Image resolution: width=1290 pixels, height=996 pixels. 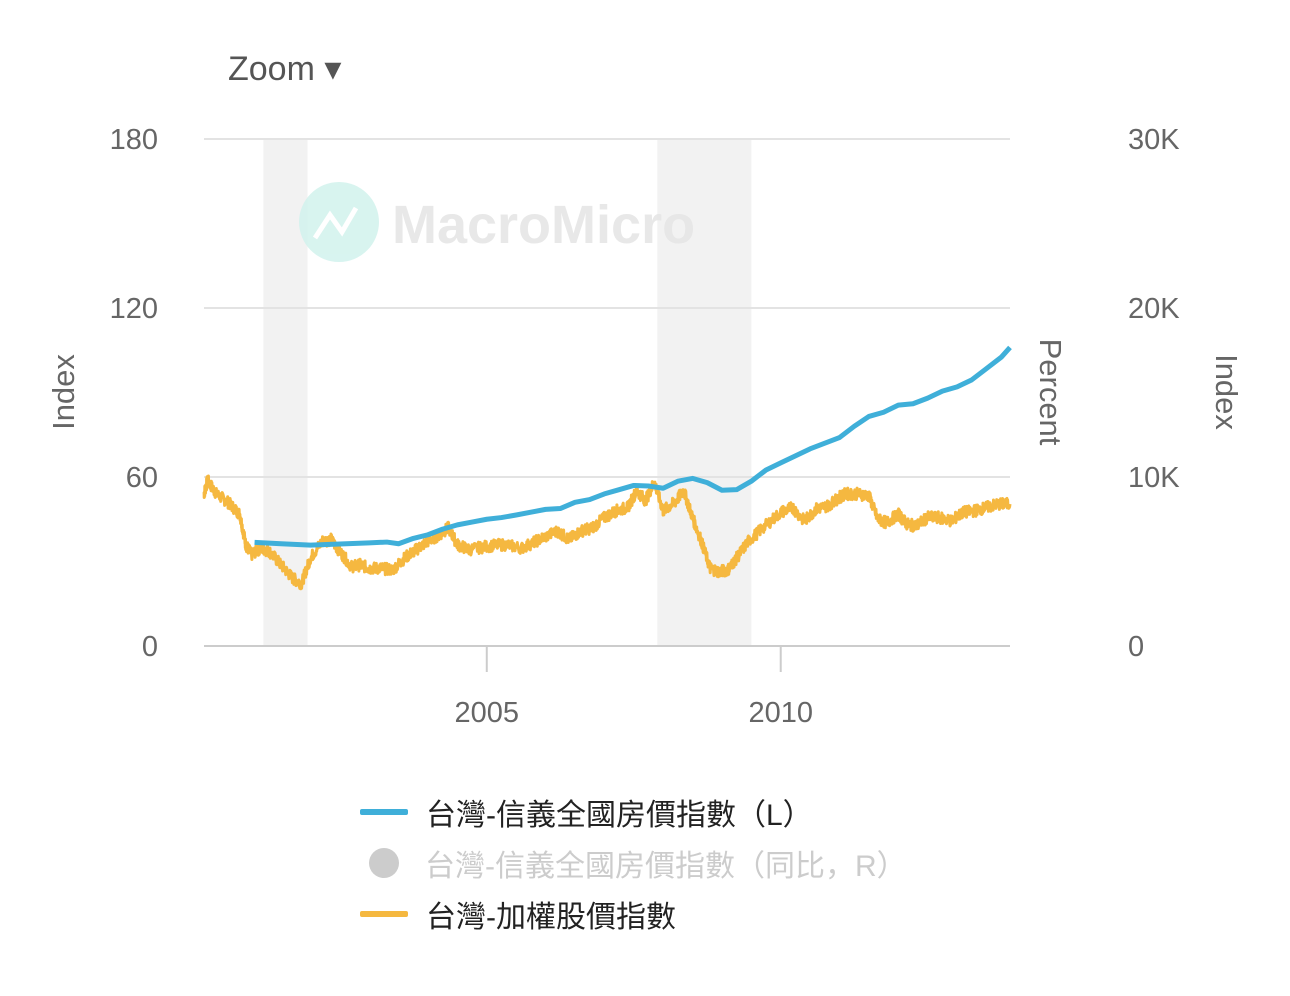 What do you see at coordinates (1154, 309) in the screenshot?
I see `right-tick-label: 20K` at bounding box center [1154, 309].